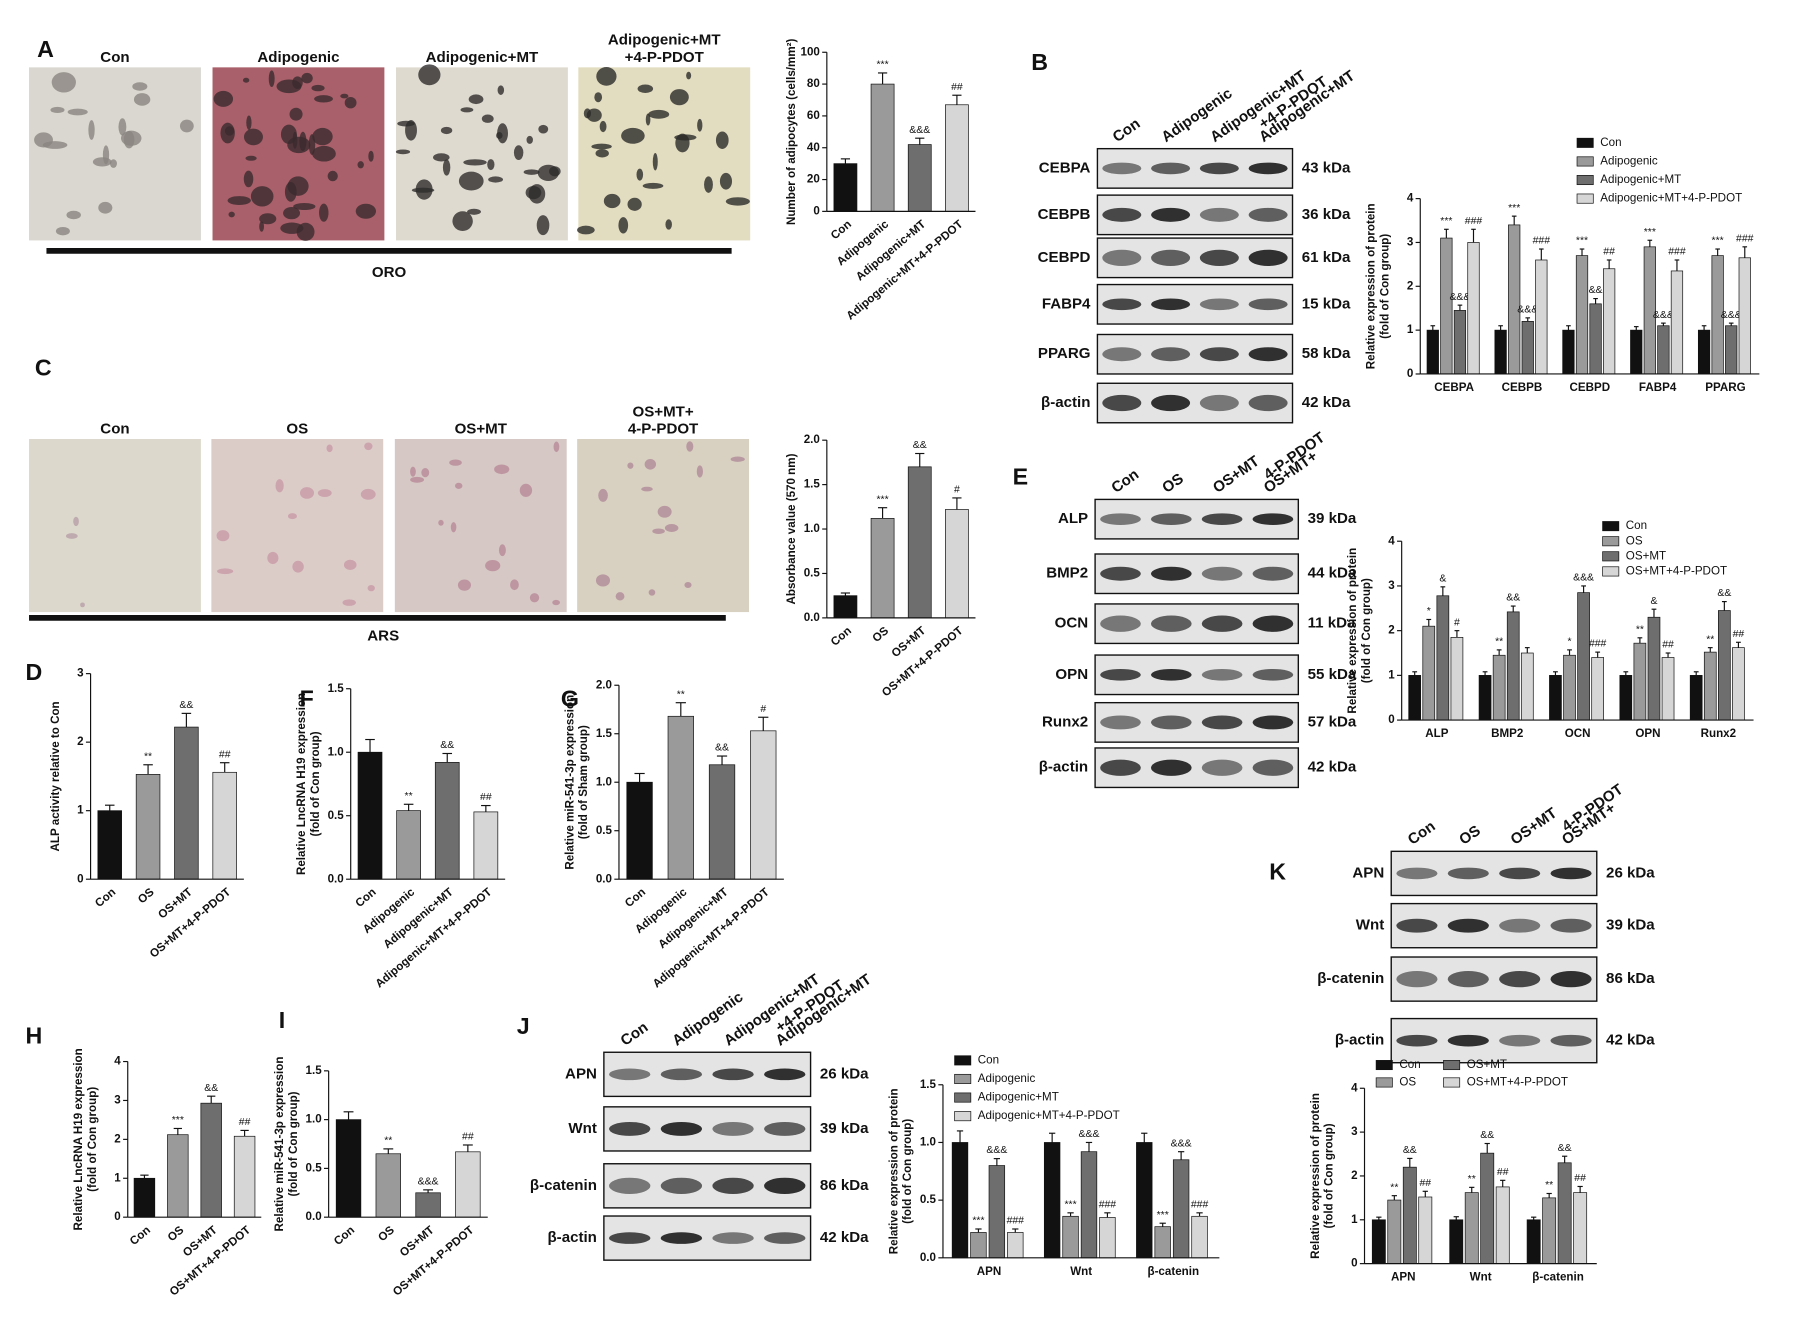  I want to click on legend-label: OS+MT, so click(1646, 555).